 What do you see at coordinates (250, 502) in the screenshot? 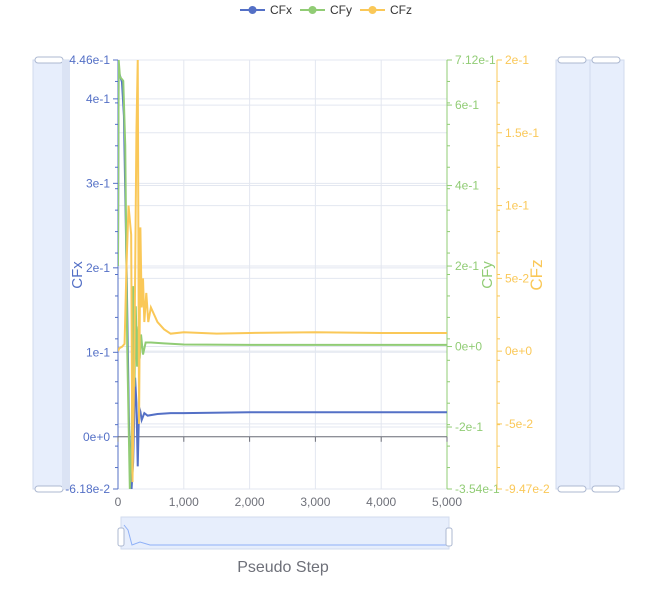
I see `x-tick-label: 2,000` at bounding box center [250, 502].